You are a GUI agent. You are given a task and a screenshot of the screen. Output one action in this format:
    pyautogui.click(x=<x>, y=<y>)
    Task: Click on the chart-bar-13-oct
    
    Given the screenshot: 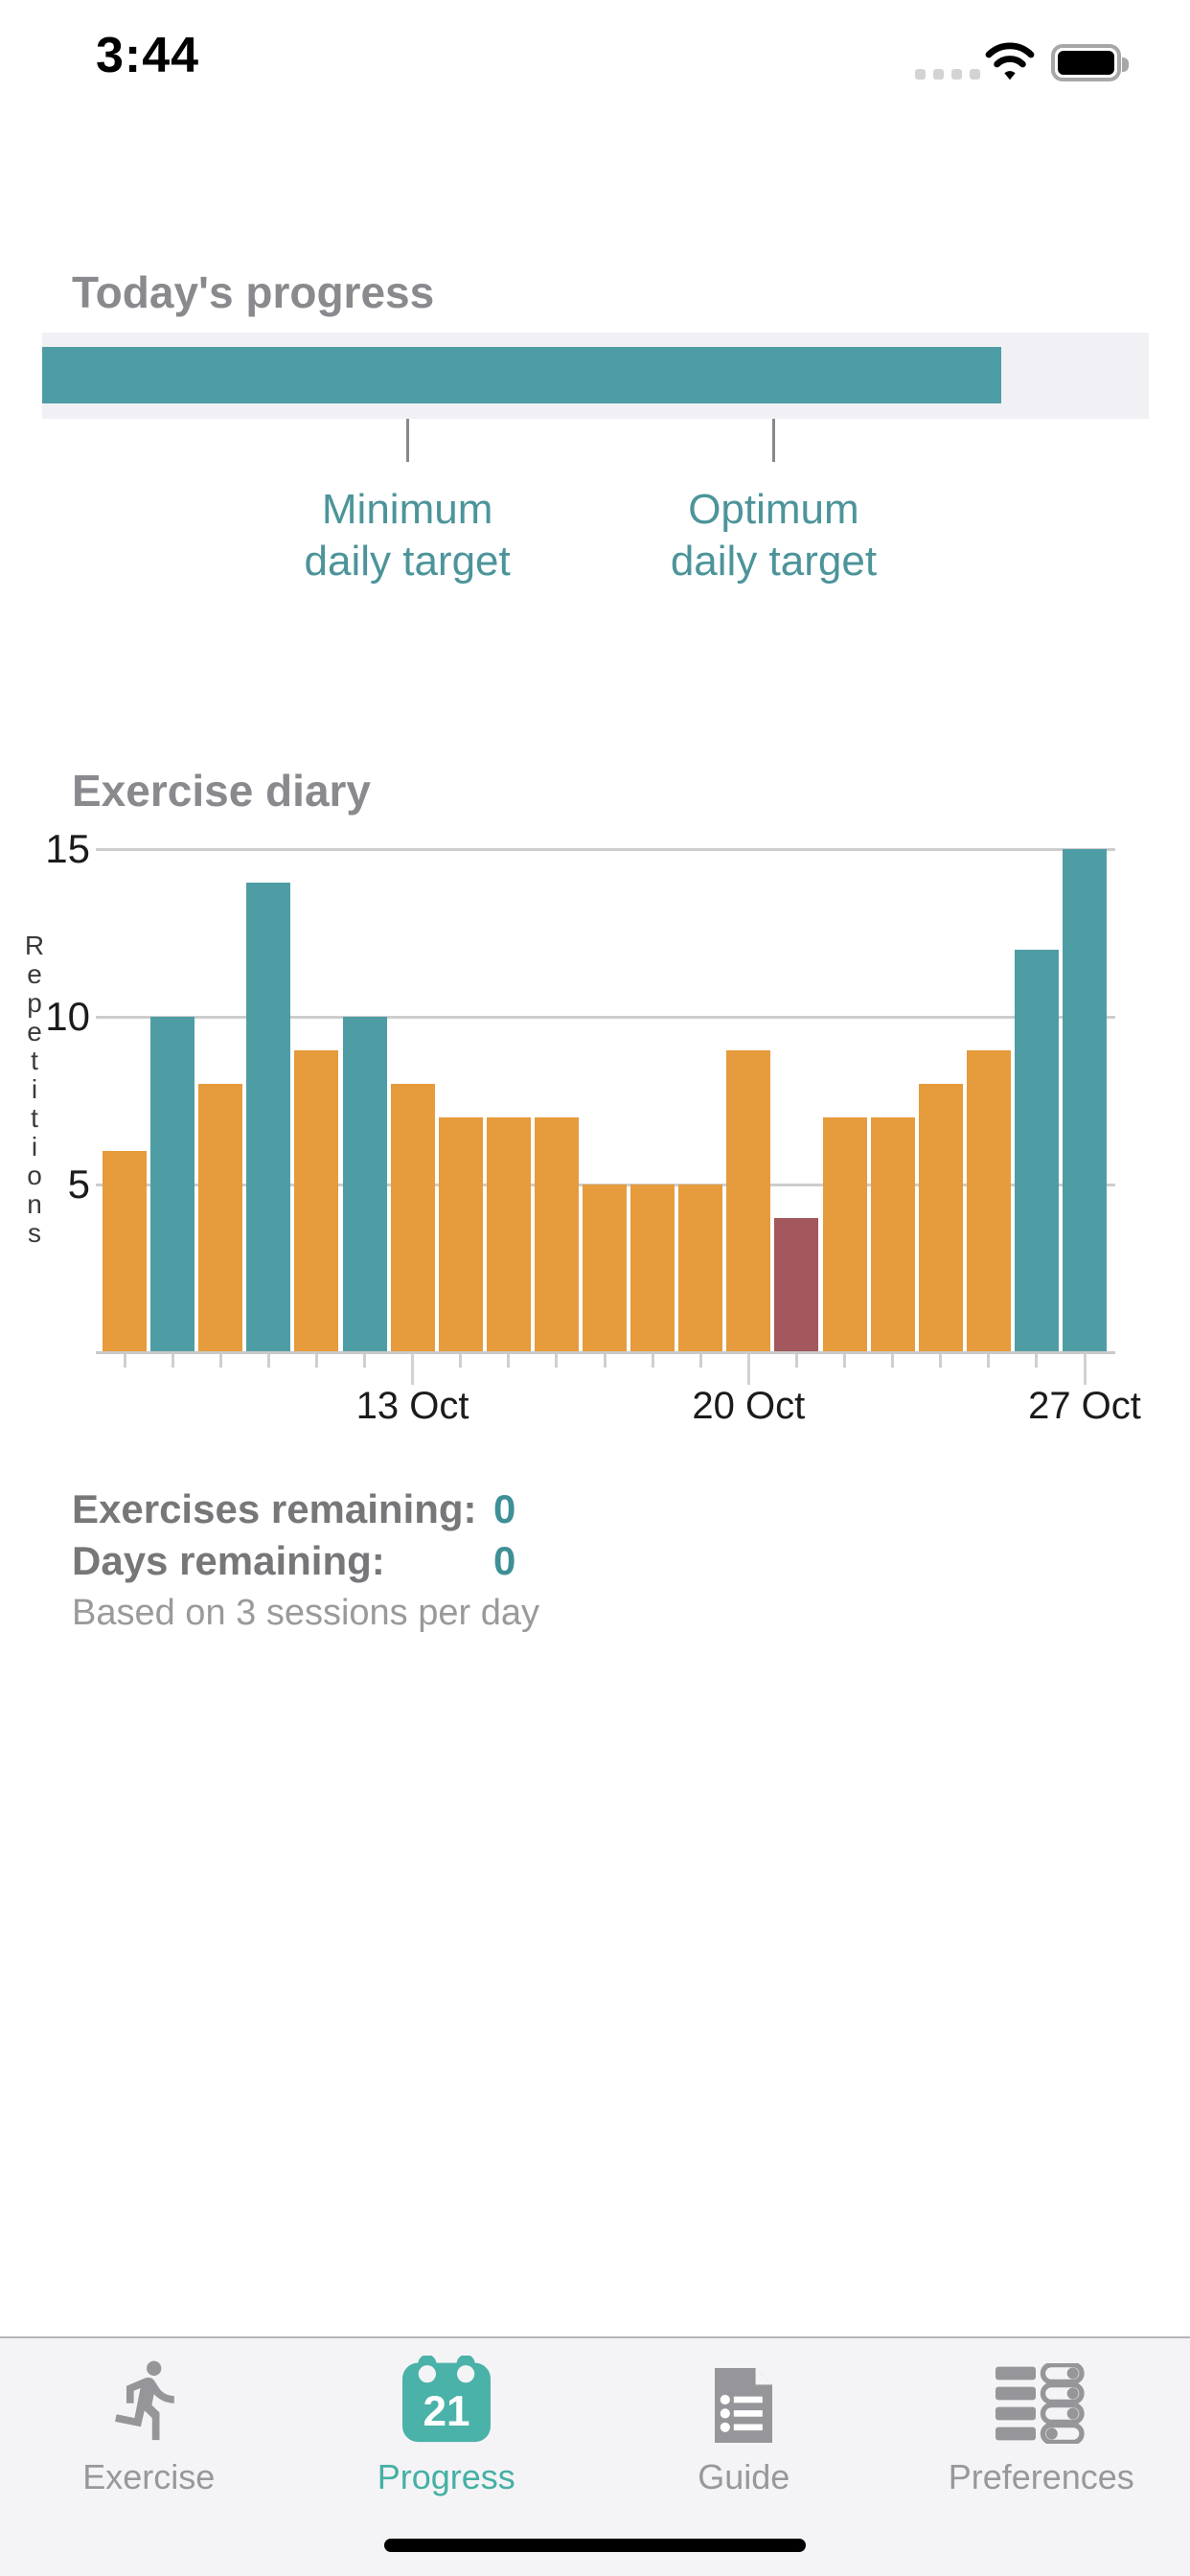 What is the action you would take?
    pyautogui.click(x=413, y=1218)
    